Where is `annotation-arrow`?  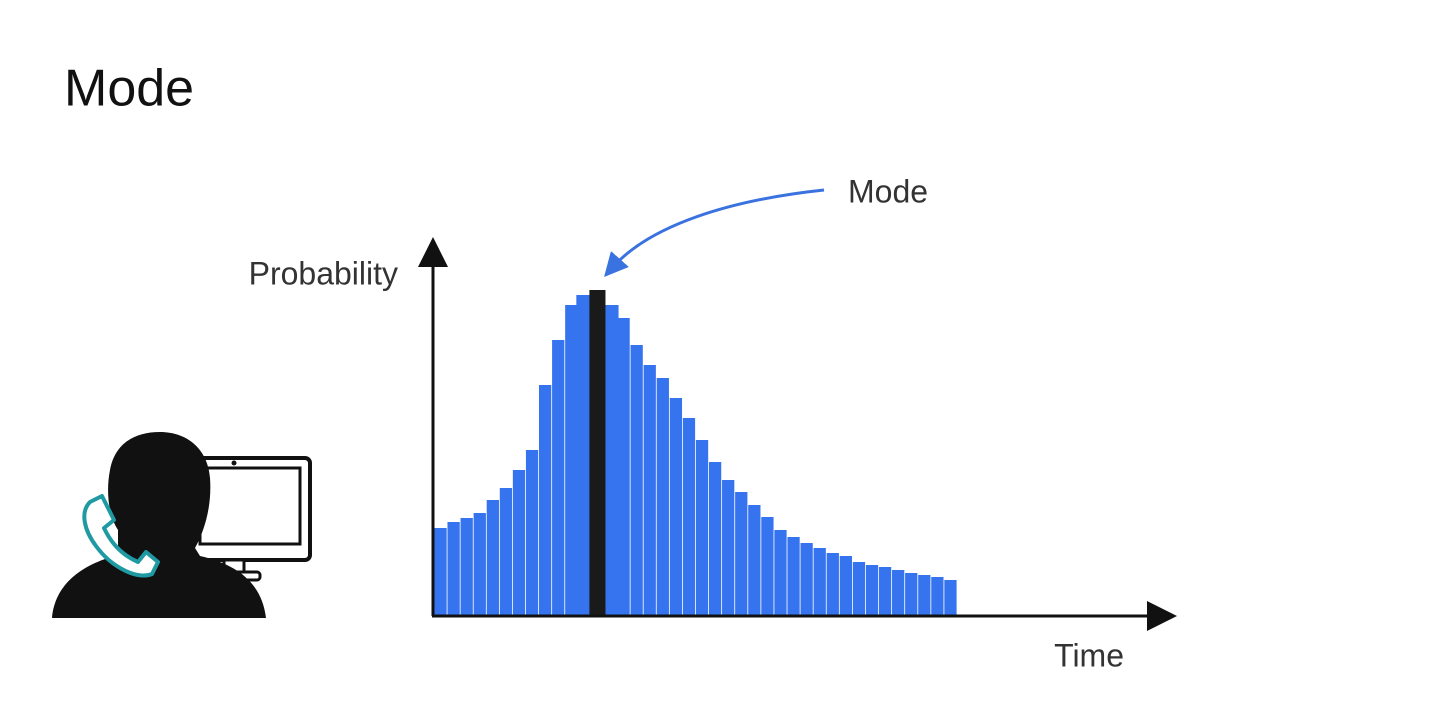 annotation-arrow is located at coordinates (714, 232).